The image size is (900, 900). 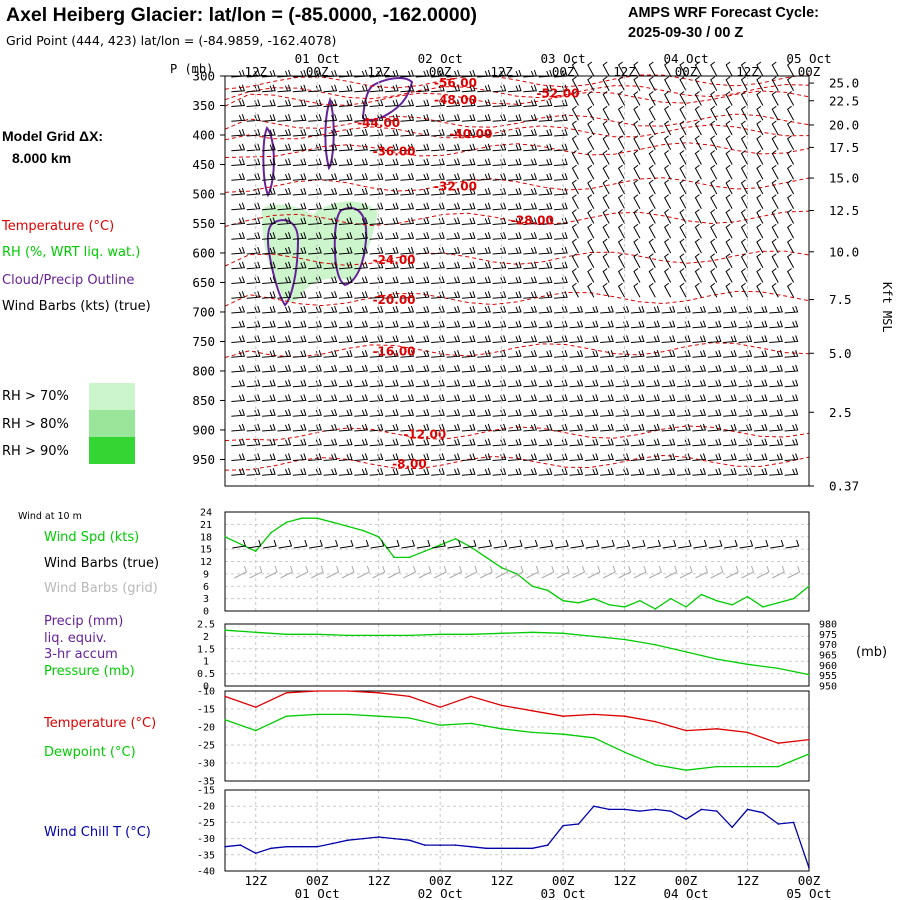 I want to click on y-tick-label: 15, so click(x=206, y=550).